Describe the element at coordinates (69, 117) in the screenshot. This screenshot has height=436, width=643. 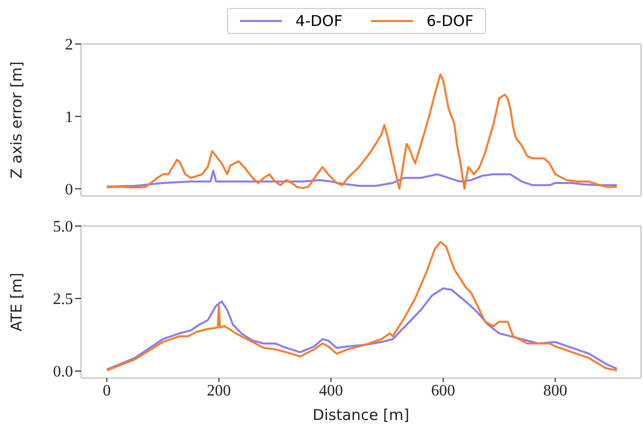
I see `y-tick-label: 1` at that location.